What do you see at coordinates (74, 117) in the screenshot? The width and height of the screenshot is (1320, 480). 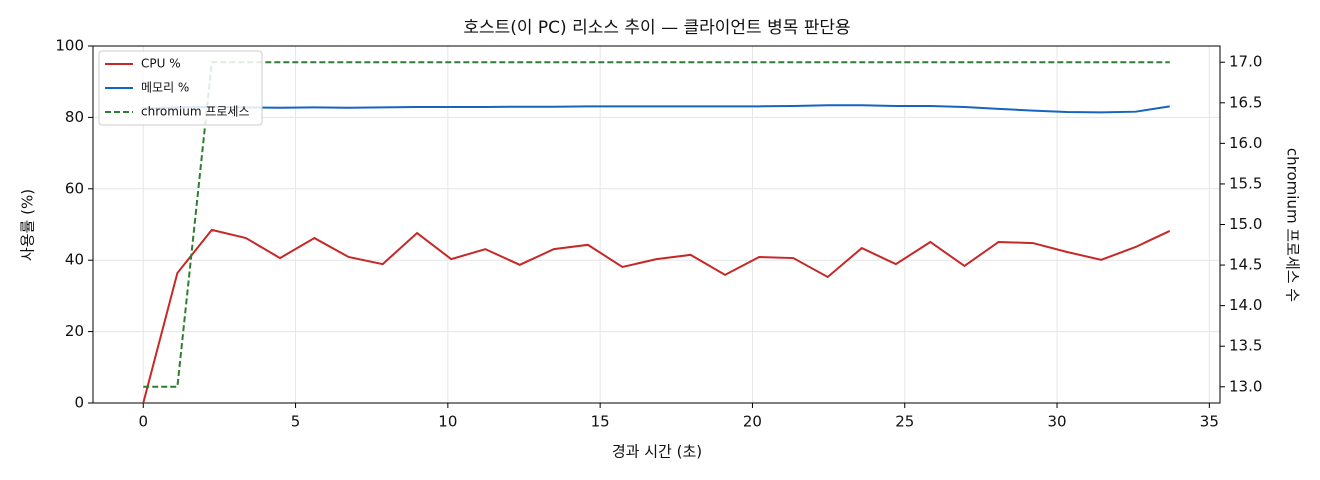 I see `y-tick-label: 80` at bounding box center [74, 117].